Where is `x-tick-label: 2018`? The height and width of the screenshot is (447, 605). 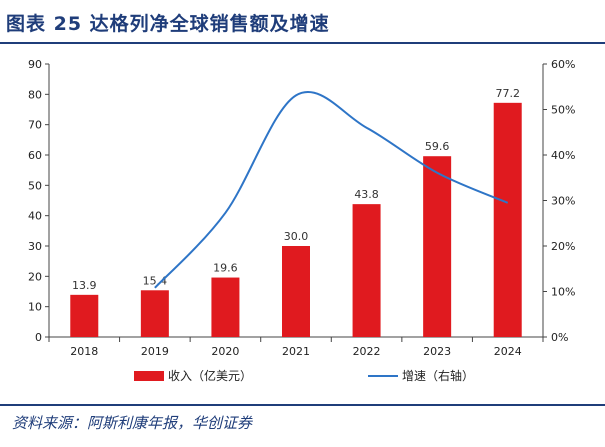
x-tick-label: 2018 is located at coordinates (84, 351).